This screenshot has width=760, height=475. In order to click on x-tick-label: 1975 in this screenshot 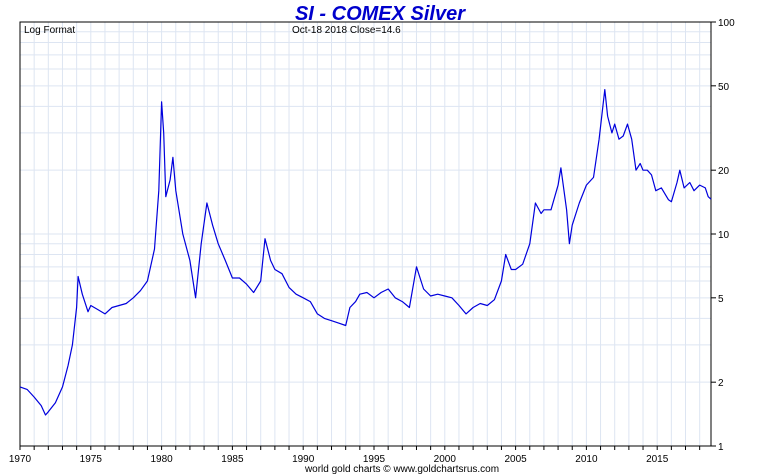, I will do `click(91, 459)`.